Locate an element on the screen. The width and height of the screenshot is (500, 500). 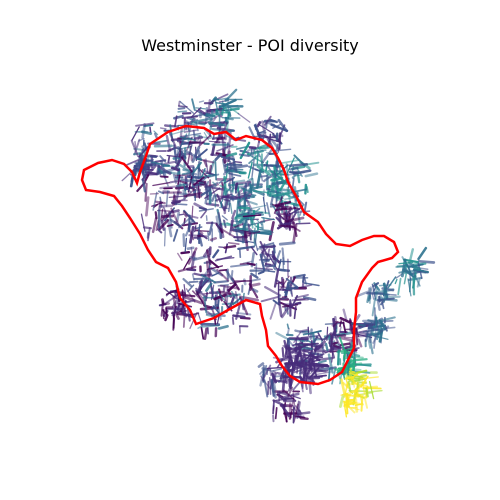
figure-title: Westminster - POI diversity is located at coordinates (250, 45).